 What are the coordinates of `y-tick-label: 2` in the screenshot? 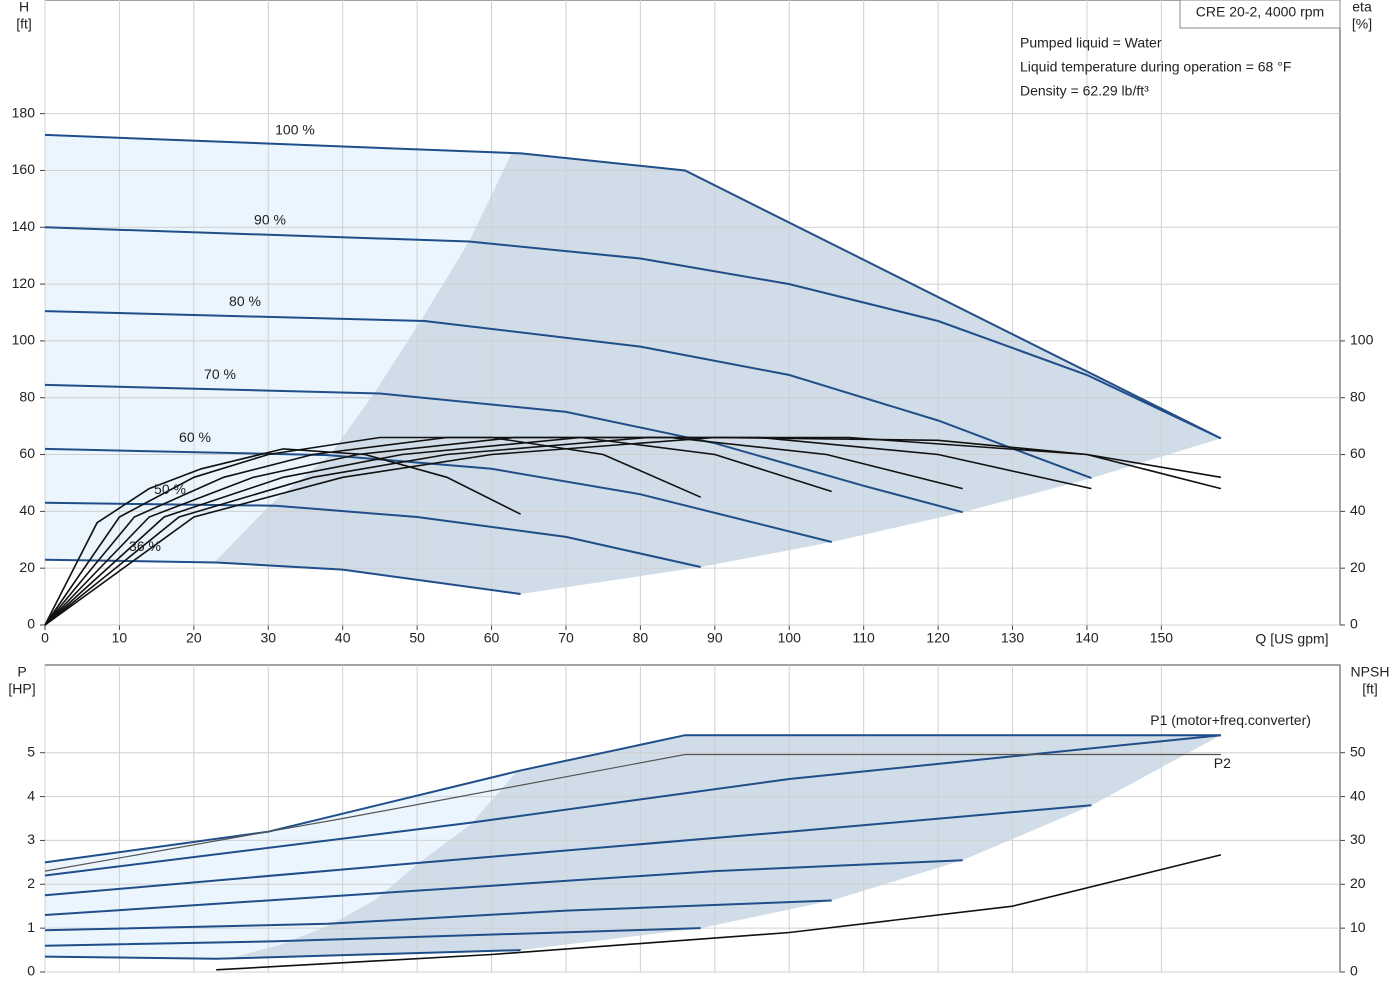 It's located at (31, 883).